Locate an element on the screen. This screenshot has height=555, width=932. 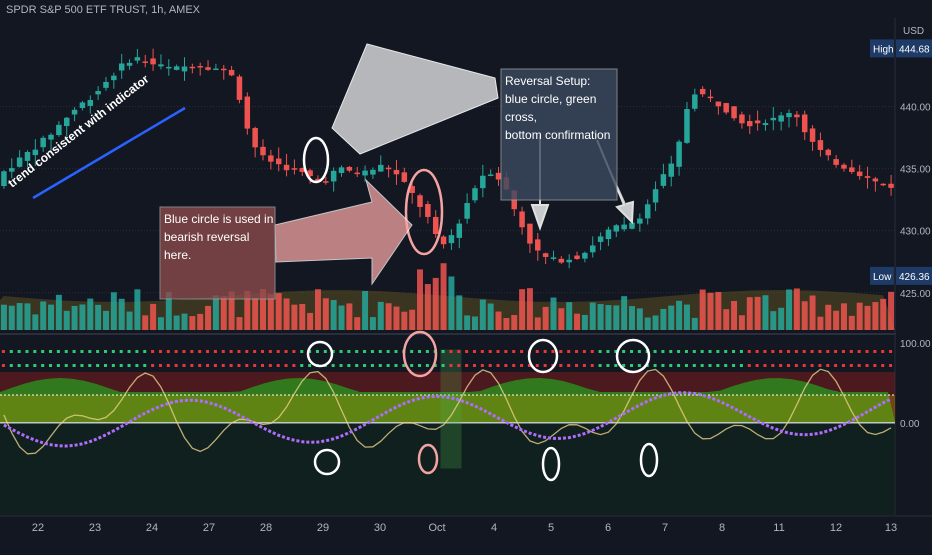
green-zone is located at coordinates (447, 400).